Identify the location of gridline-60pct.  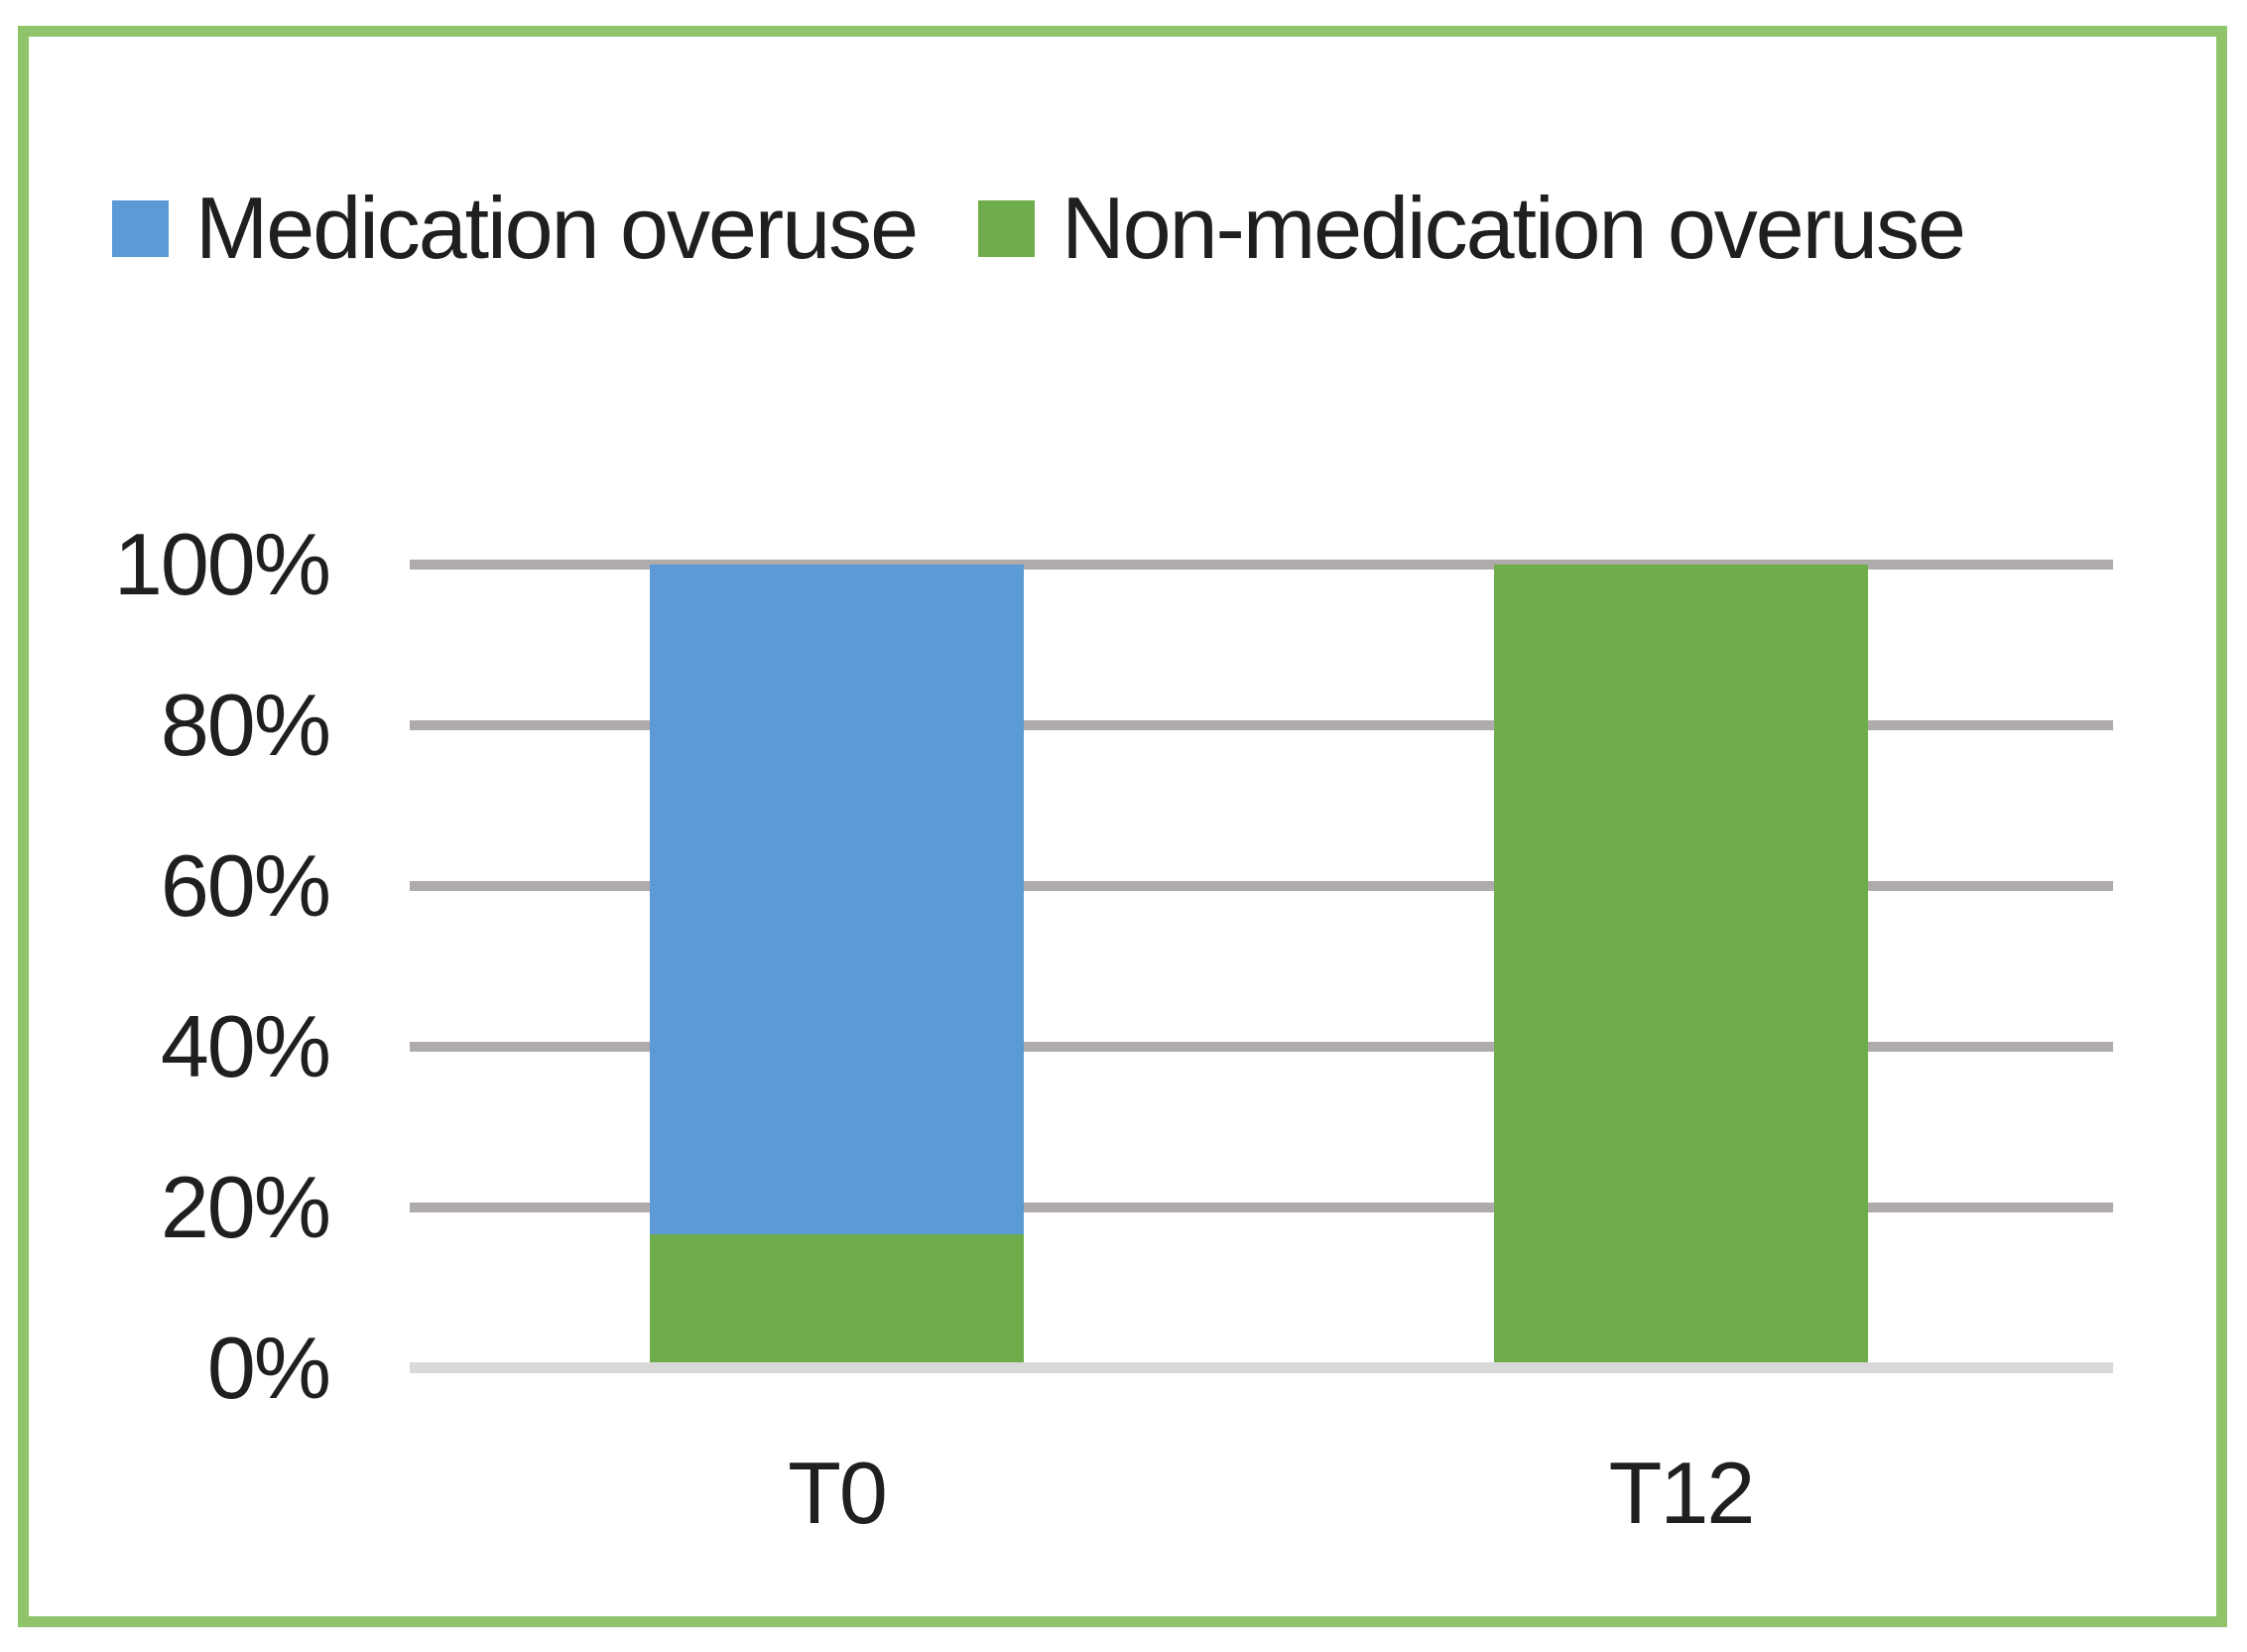
(1262, 886).